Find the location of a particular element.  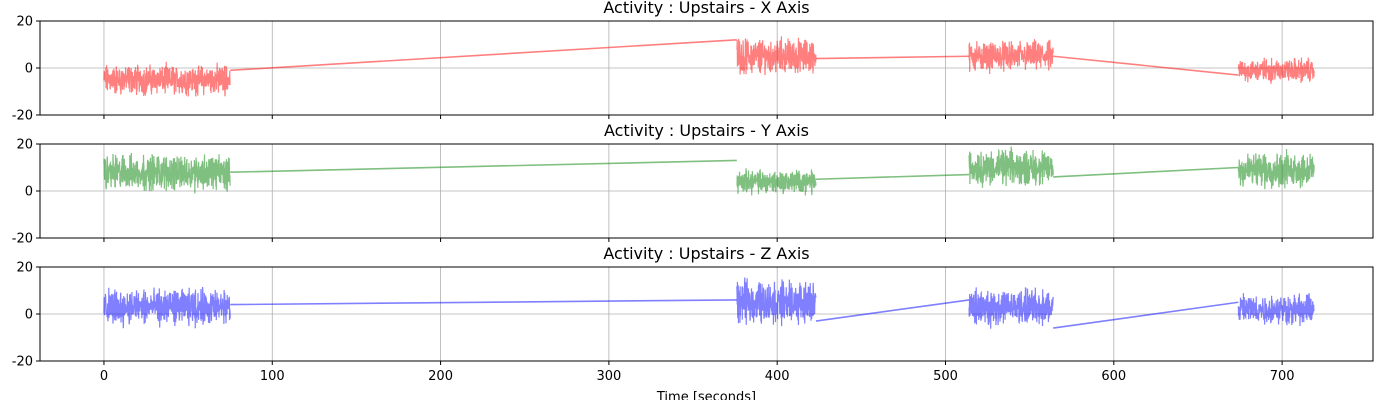

x-tick-label: 700 is located at coordinates (1282, 376).